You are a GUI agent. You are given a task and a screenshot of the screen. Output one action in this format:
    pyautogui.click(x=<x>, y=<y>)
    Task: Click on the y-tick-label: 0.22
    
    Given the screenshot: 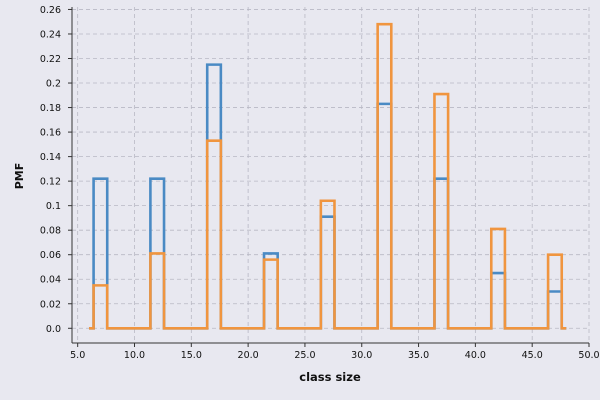 What is the action you would take?
    pyautogui.click(x=50, y=59)
    